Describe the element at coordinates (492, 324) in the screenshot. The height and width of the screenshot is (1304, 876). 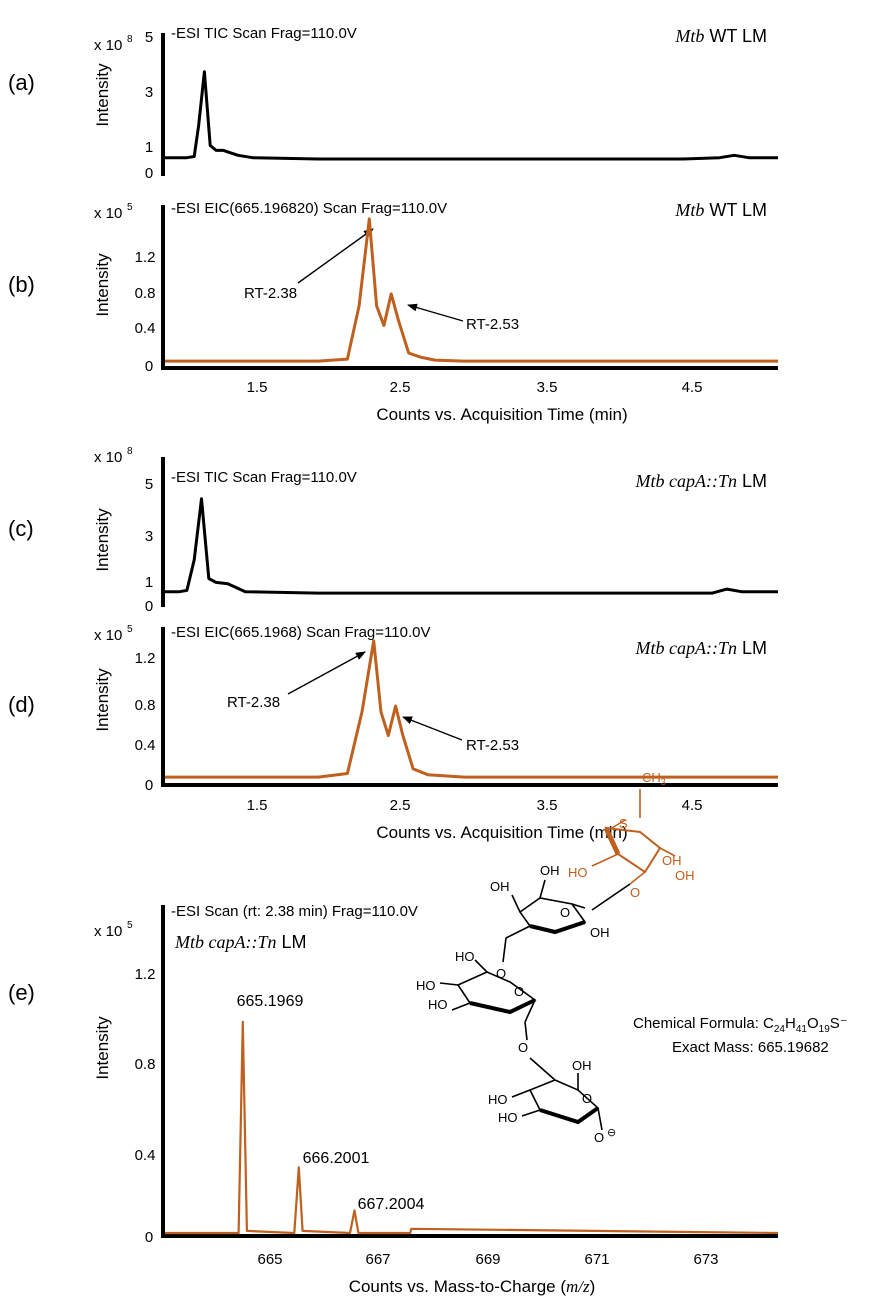
I see `panel-b-peak-annotation-2: RT-2.53` at that location.